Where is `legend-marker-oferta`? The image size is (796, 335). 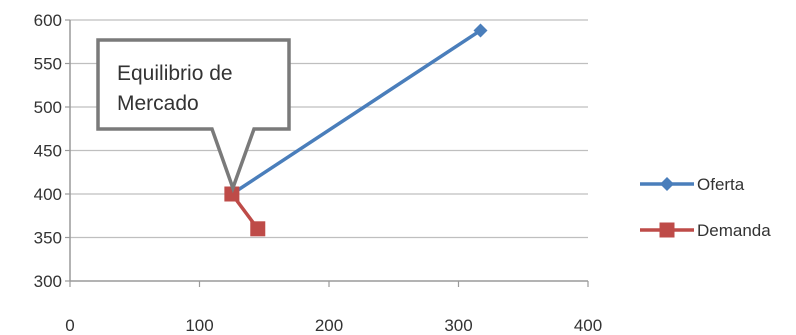 legend-marker-oferta is located at coordinates (667, 184).